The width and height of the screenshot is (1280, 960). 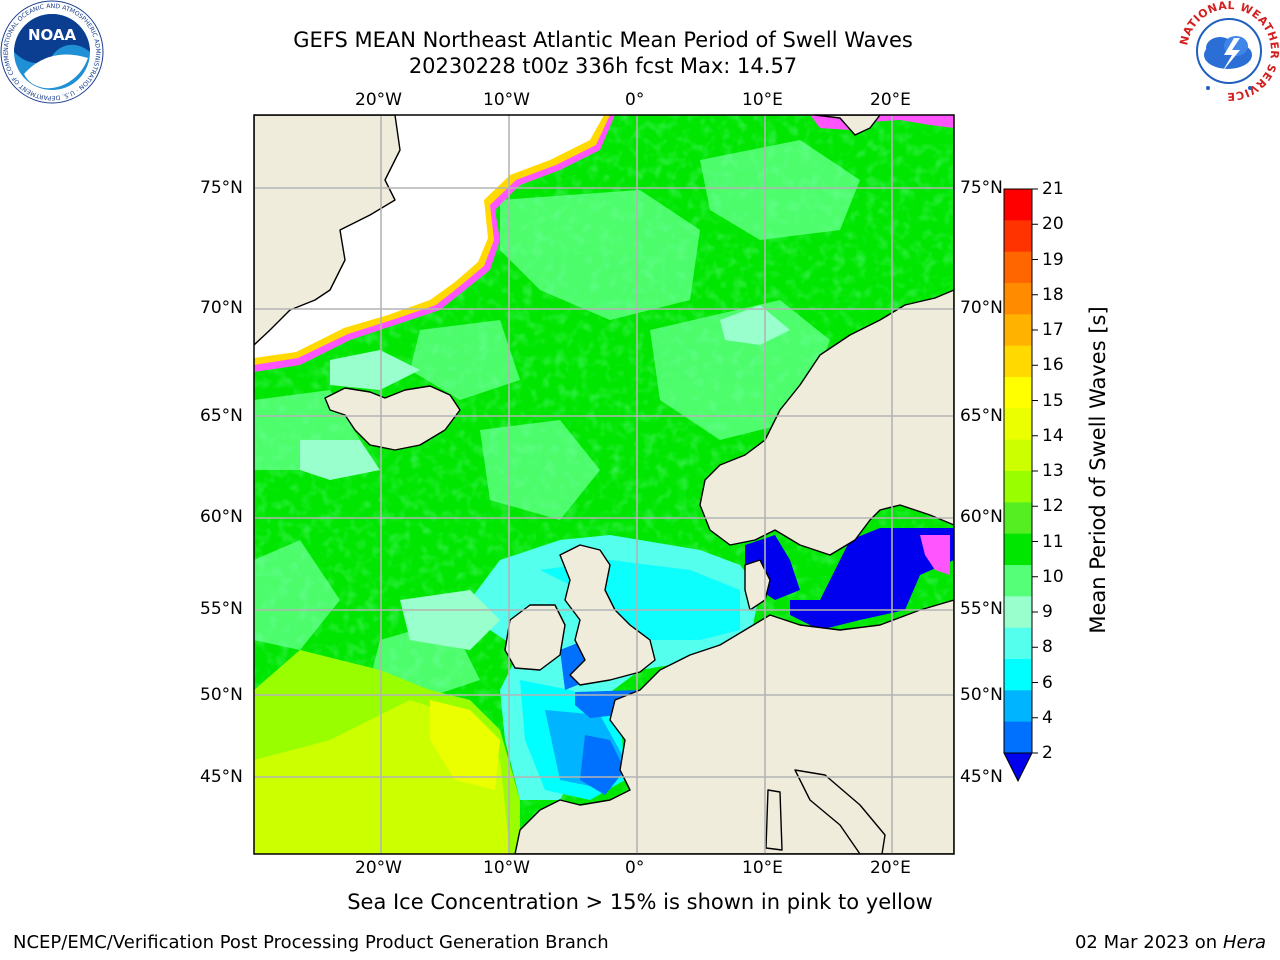 What do you see at coordinates (221, 517) in the screenshot?
I see `lat-label-left-60n: 60°N` at bounding box center [221, 517].